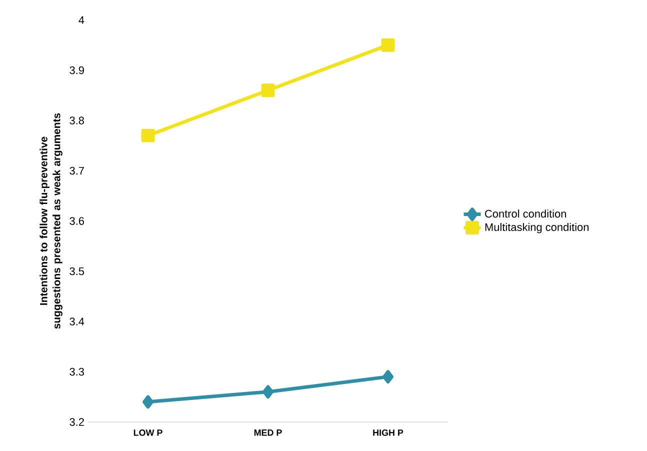  Describe the element at coordinates (51, 221) in the screenshot. I see `y-axis-title: Intentions to follow flu-preventive suggestions presented as weak arguments` at that location.